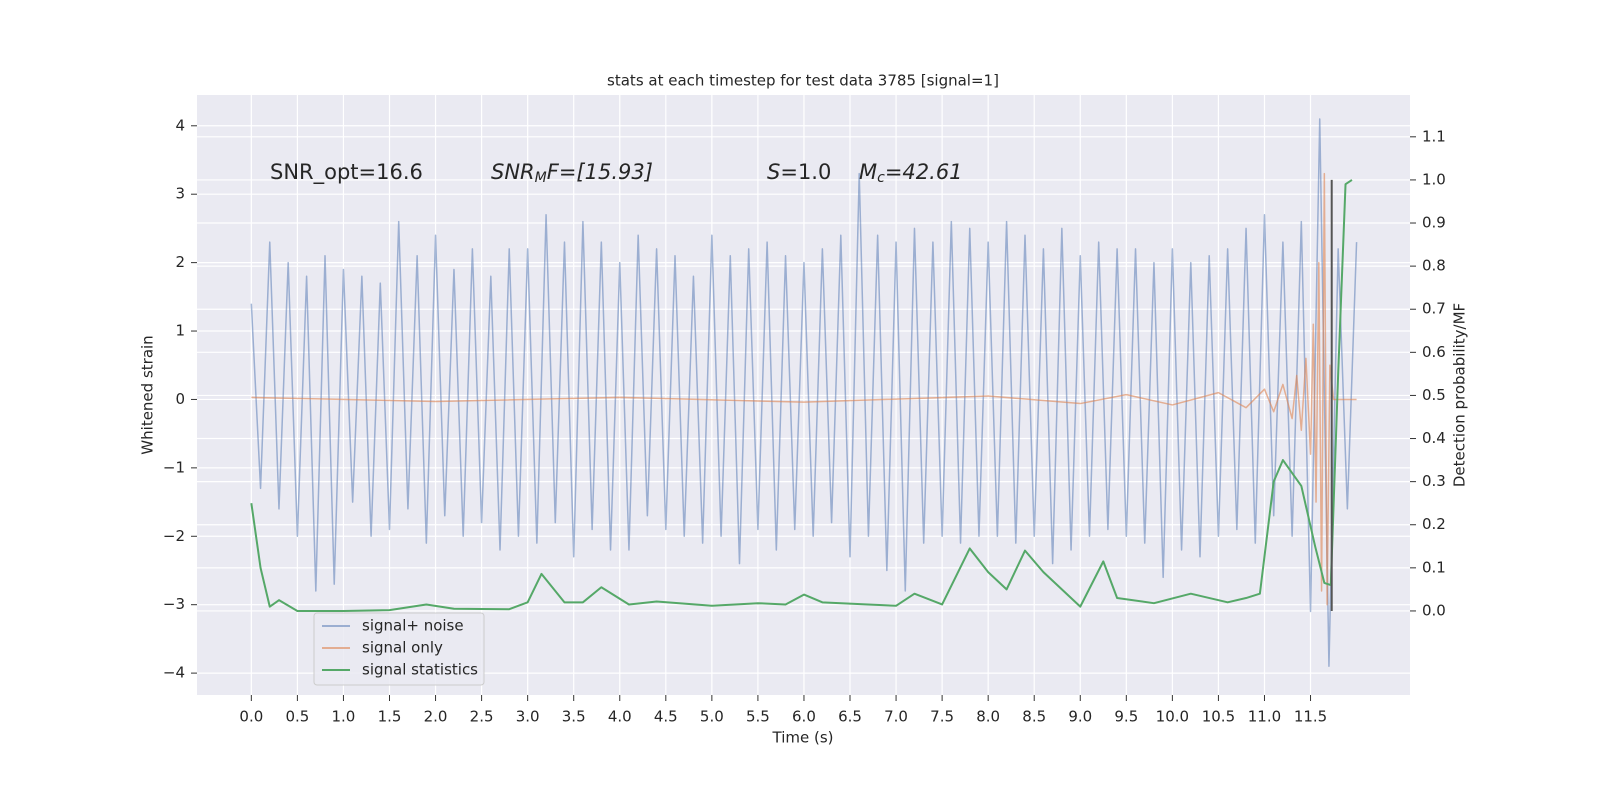 This screenshot has height=800, width=1600. Describe the element at coordinates (620, 717) in the screenshot. I see `x-tick-label: 4.0` at that location.